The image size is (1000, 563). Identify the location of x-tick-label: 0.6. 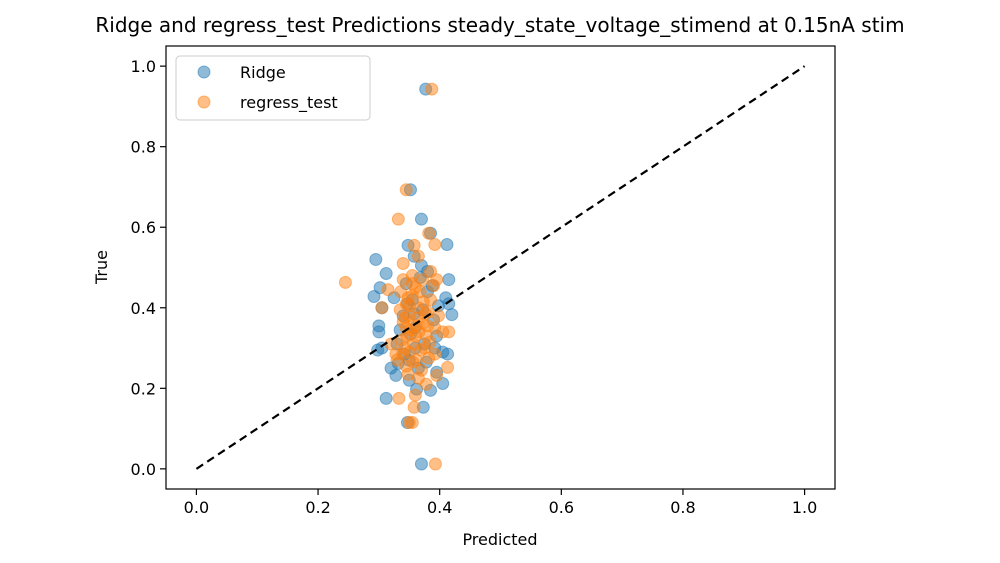
(561, 507).